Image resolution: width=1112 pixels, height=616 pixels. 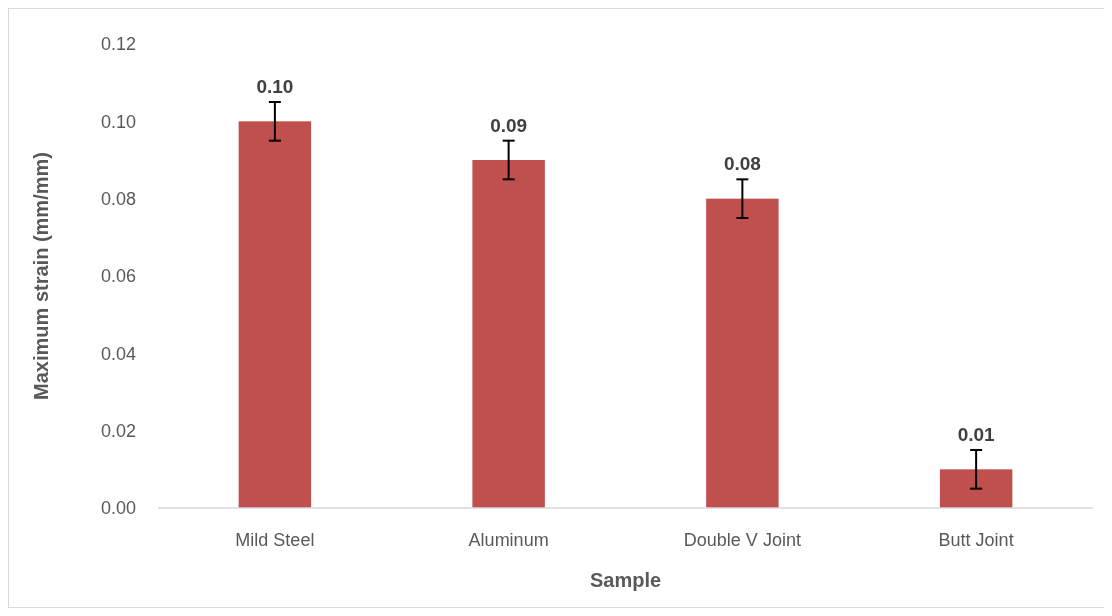 I want to click on x-axis-title: Sample, so click(x=625, y=580).